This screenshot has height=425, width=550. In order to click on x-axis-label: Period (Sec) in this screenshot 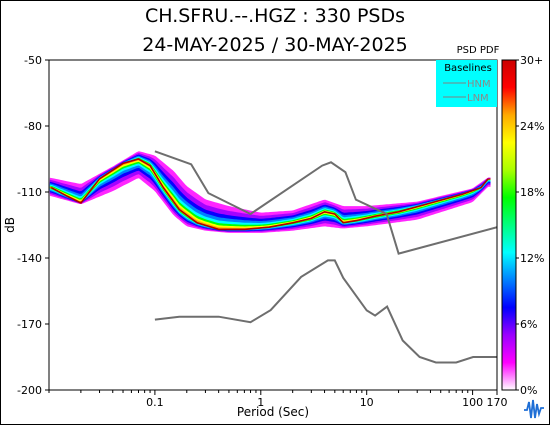, I will do `click(273, 412)`.